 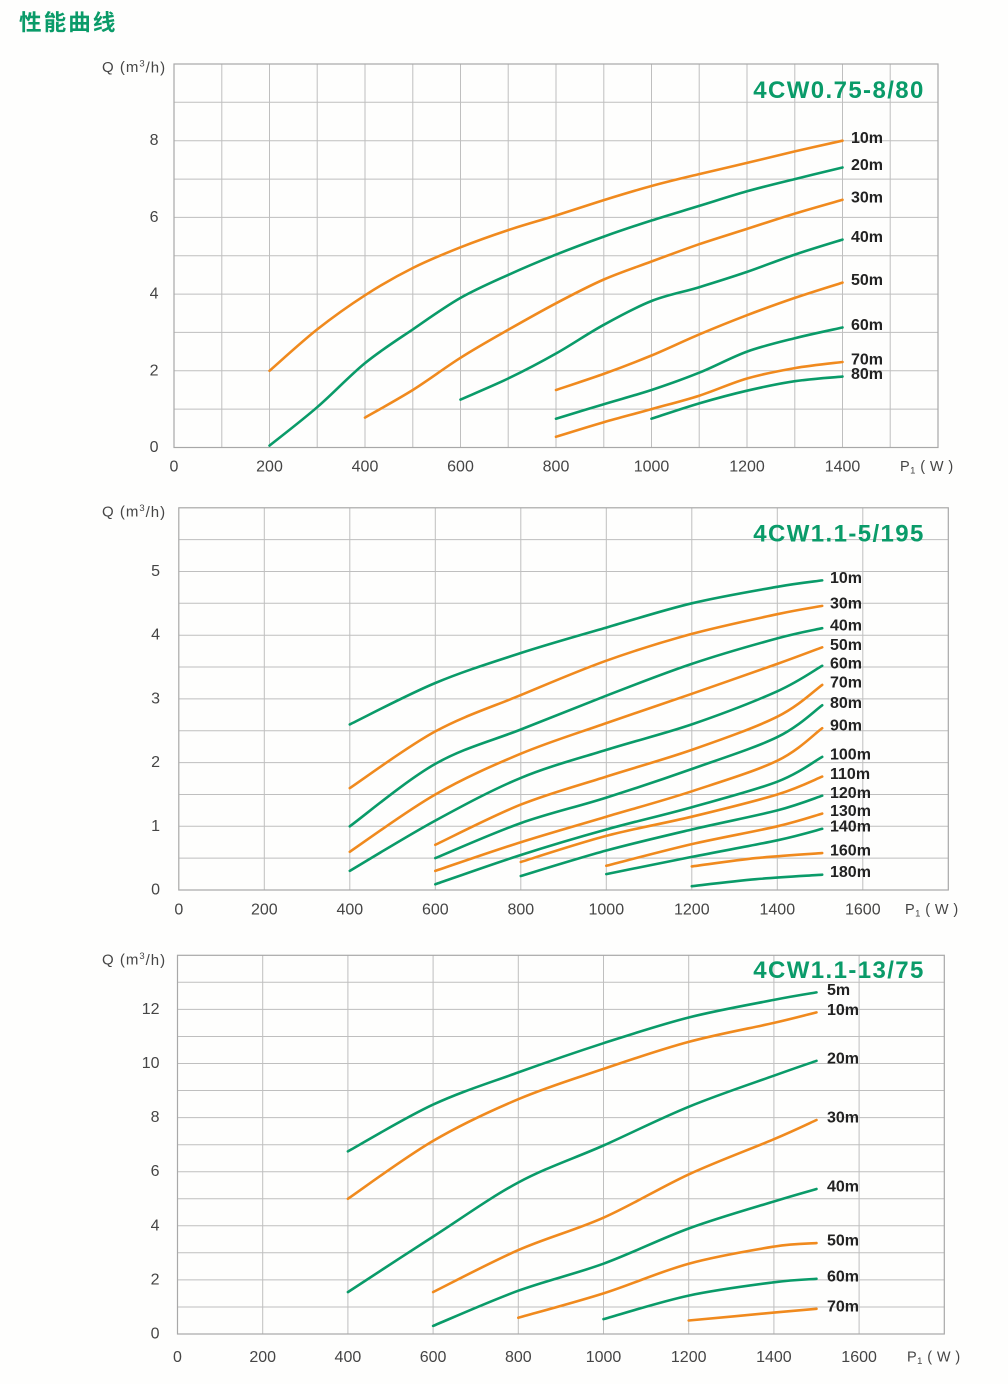 What do you see at coordinates (846, 726) in the screenshot?
I see `svg-text: 90m` at bounding box center [846, 726].